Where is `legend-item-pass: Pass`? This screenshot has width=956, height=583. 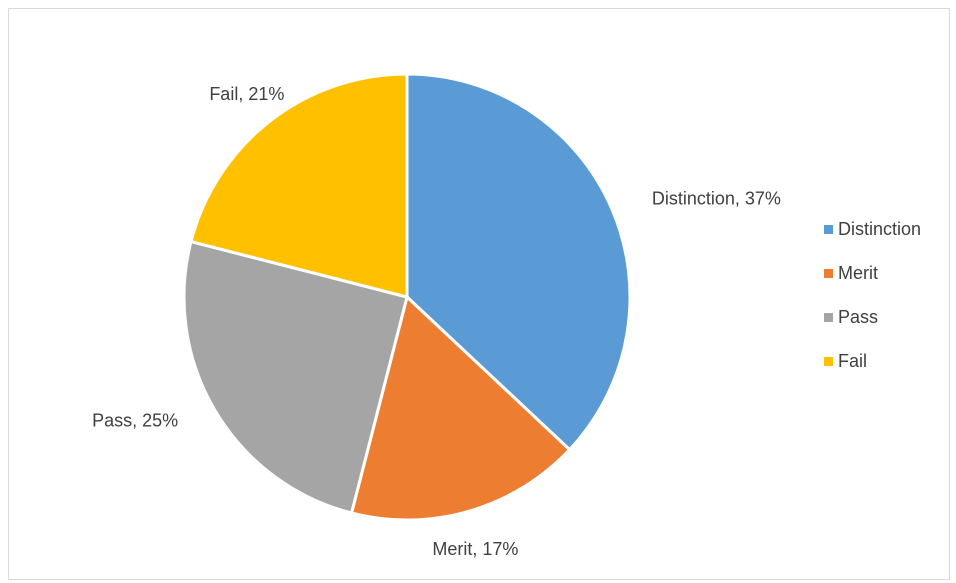 legend-item-pass: Pass is located at coordinates (851, 317).